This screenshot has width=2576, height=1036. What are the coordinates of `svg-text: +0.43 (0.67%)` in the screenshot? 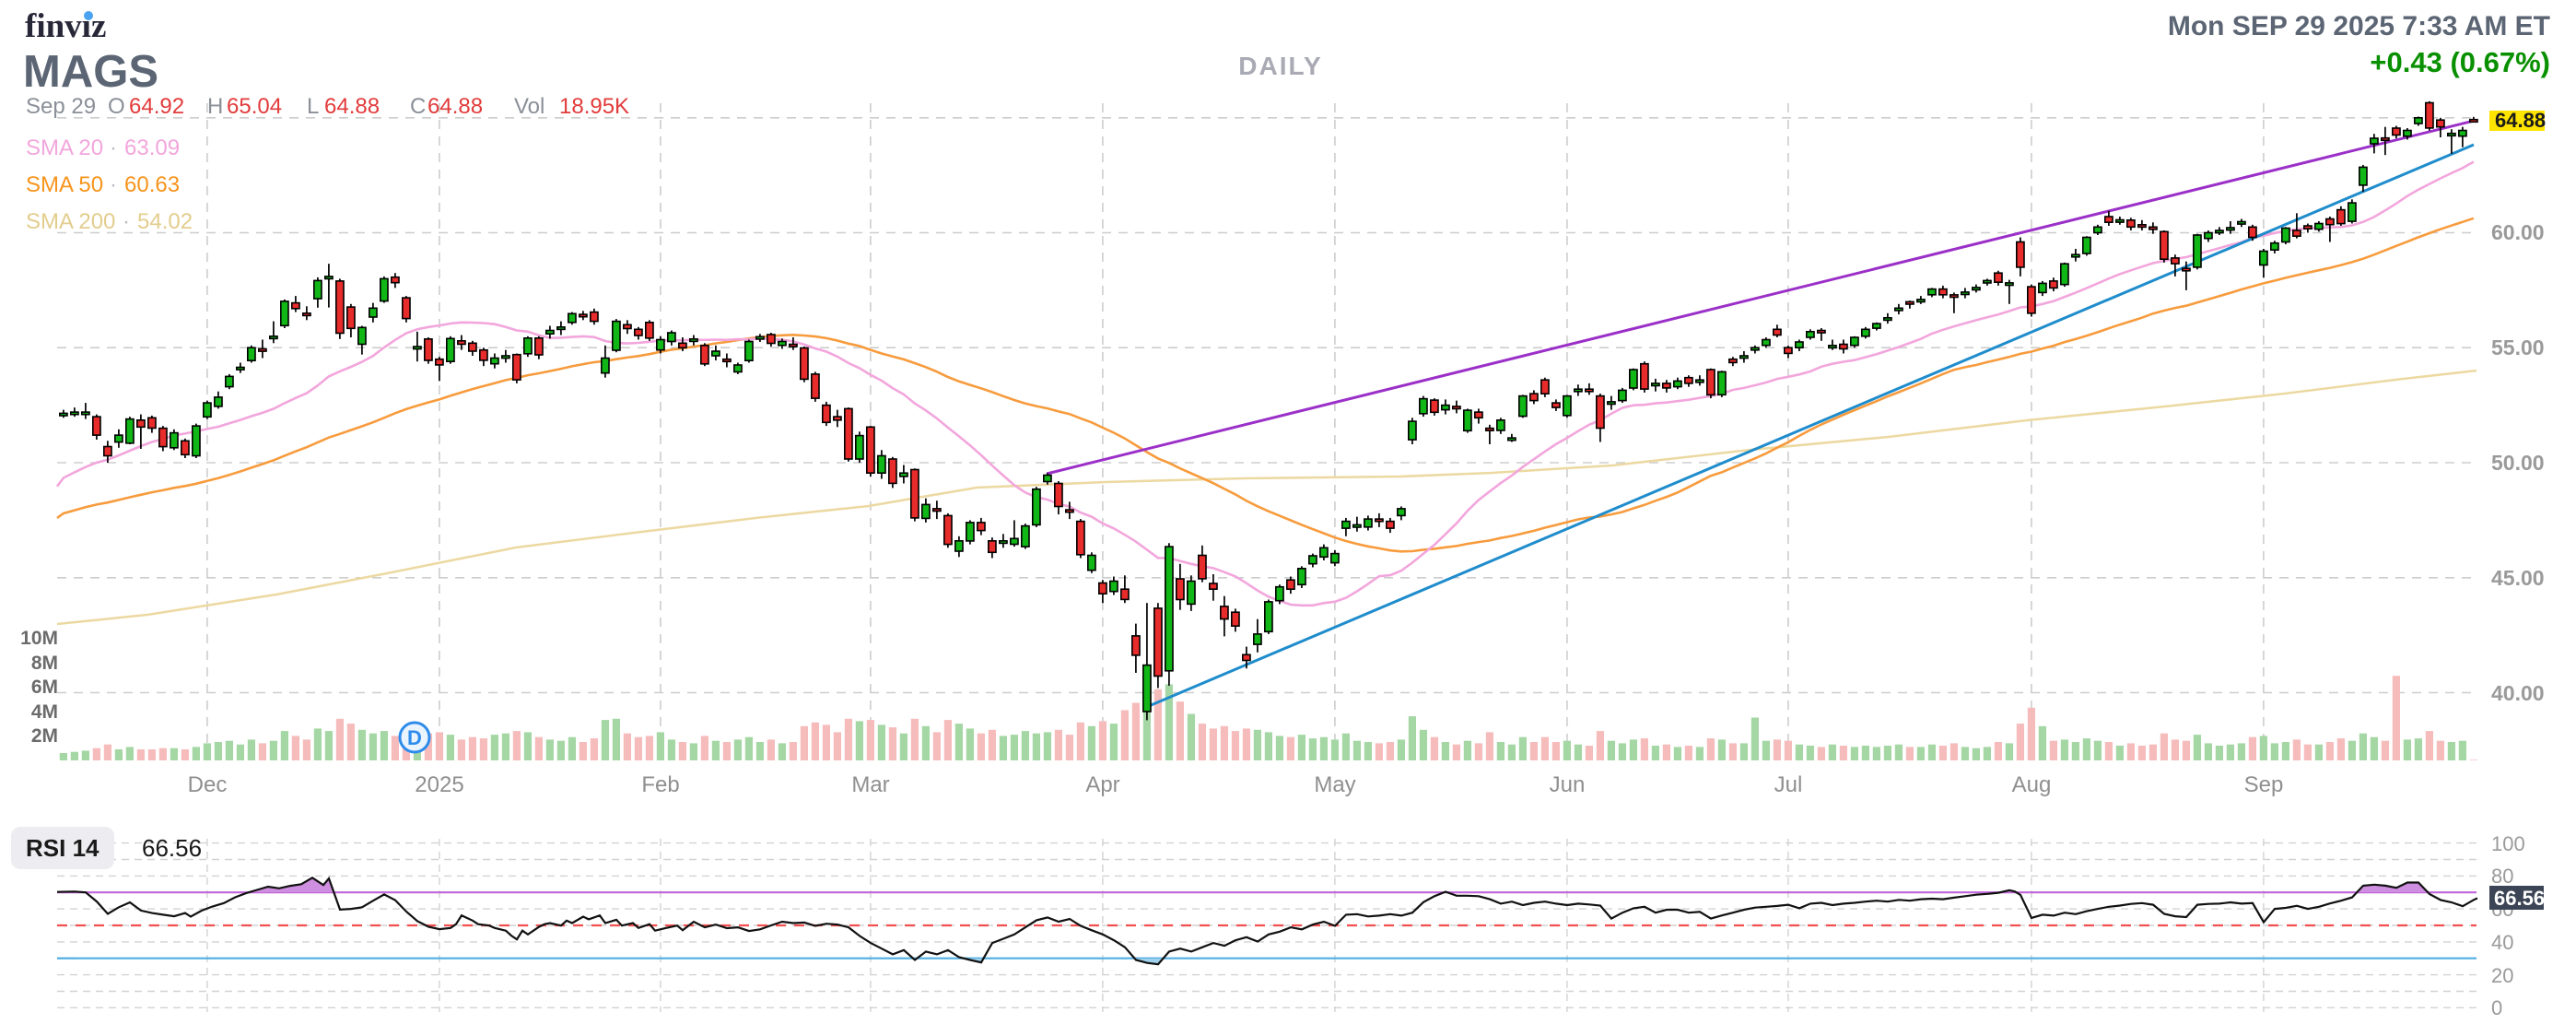 It's located at (2460, 62).